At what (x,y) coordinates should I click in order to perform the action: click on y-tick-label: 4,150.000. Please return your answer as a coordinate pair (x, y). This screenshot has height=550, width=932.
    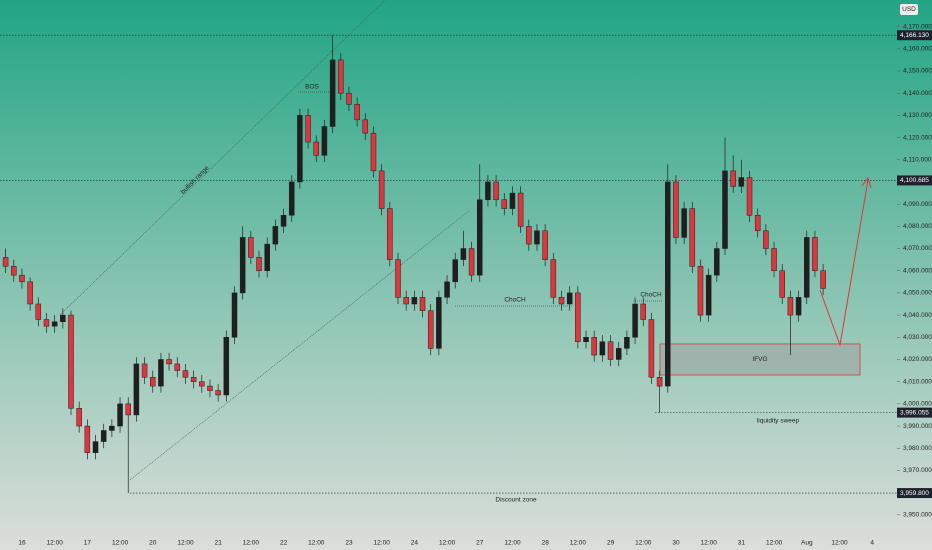
    Looking at the image, I should click on (917, 71).